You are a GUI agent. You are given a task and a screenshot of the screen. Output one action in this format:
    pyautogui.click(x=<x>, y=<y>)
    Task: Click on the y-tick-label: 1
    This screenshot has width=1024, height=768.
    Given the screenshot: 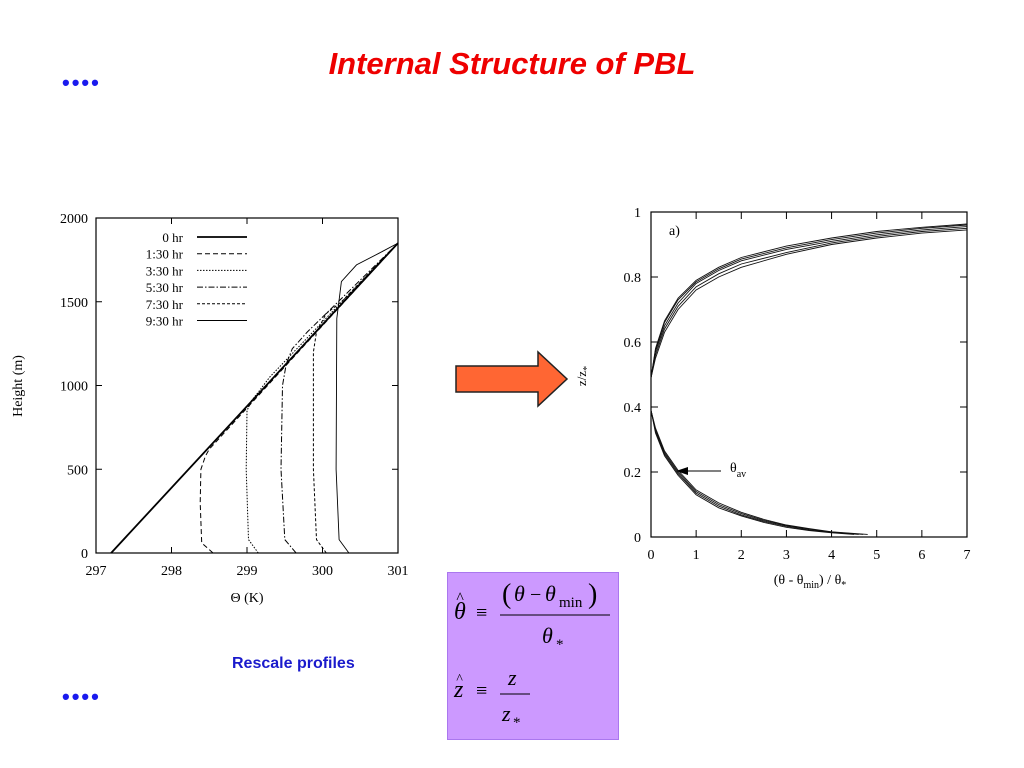 What is the action you would take?
    pyautogui.click(x=637, y=213)
    